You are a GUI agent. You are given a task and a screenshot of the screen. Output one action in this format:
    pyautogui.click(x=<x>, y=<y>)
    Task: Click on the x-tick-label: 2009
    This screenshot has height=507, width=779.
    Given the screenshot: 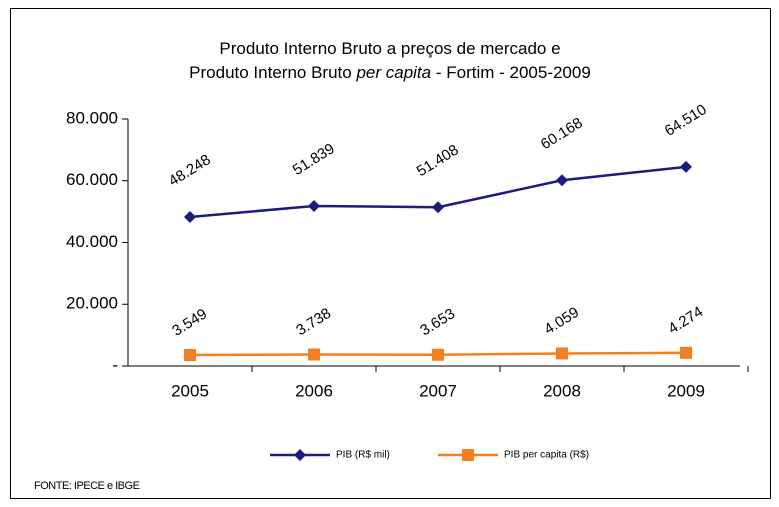 What is the action you would take?
    pyautogui.click(x=686, y=390)
    